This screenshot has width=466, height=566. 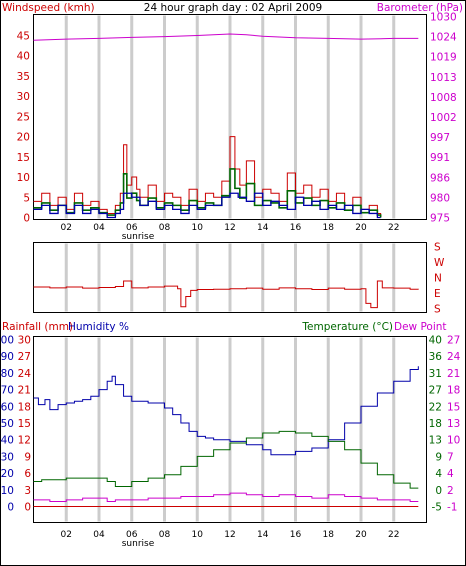 I want to click on temperature-tick-label: 4, so click(x=438, y=474).